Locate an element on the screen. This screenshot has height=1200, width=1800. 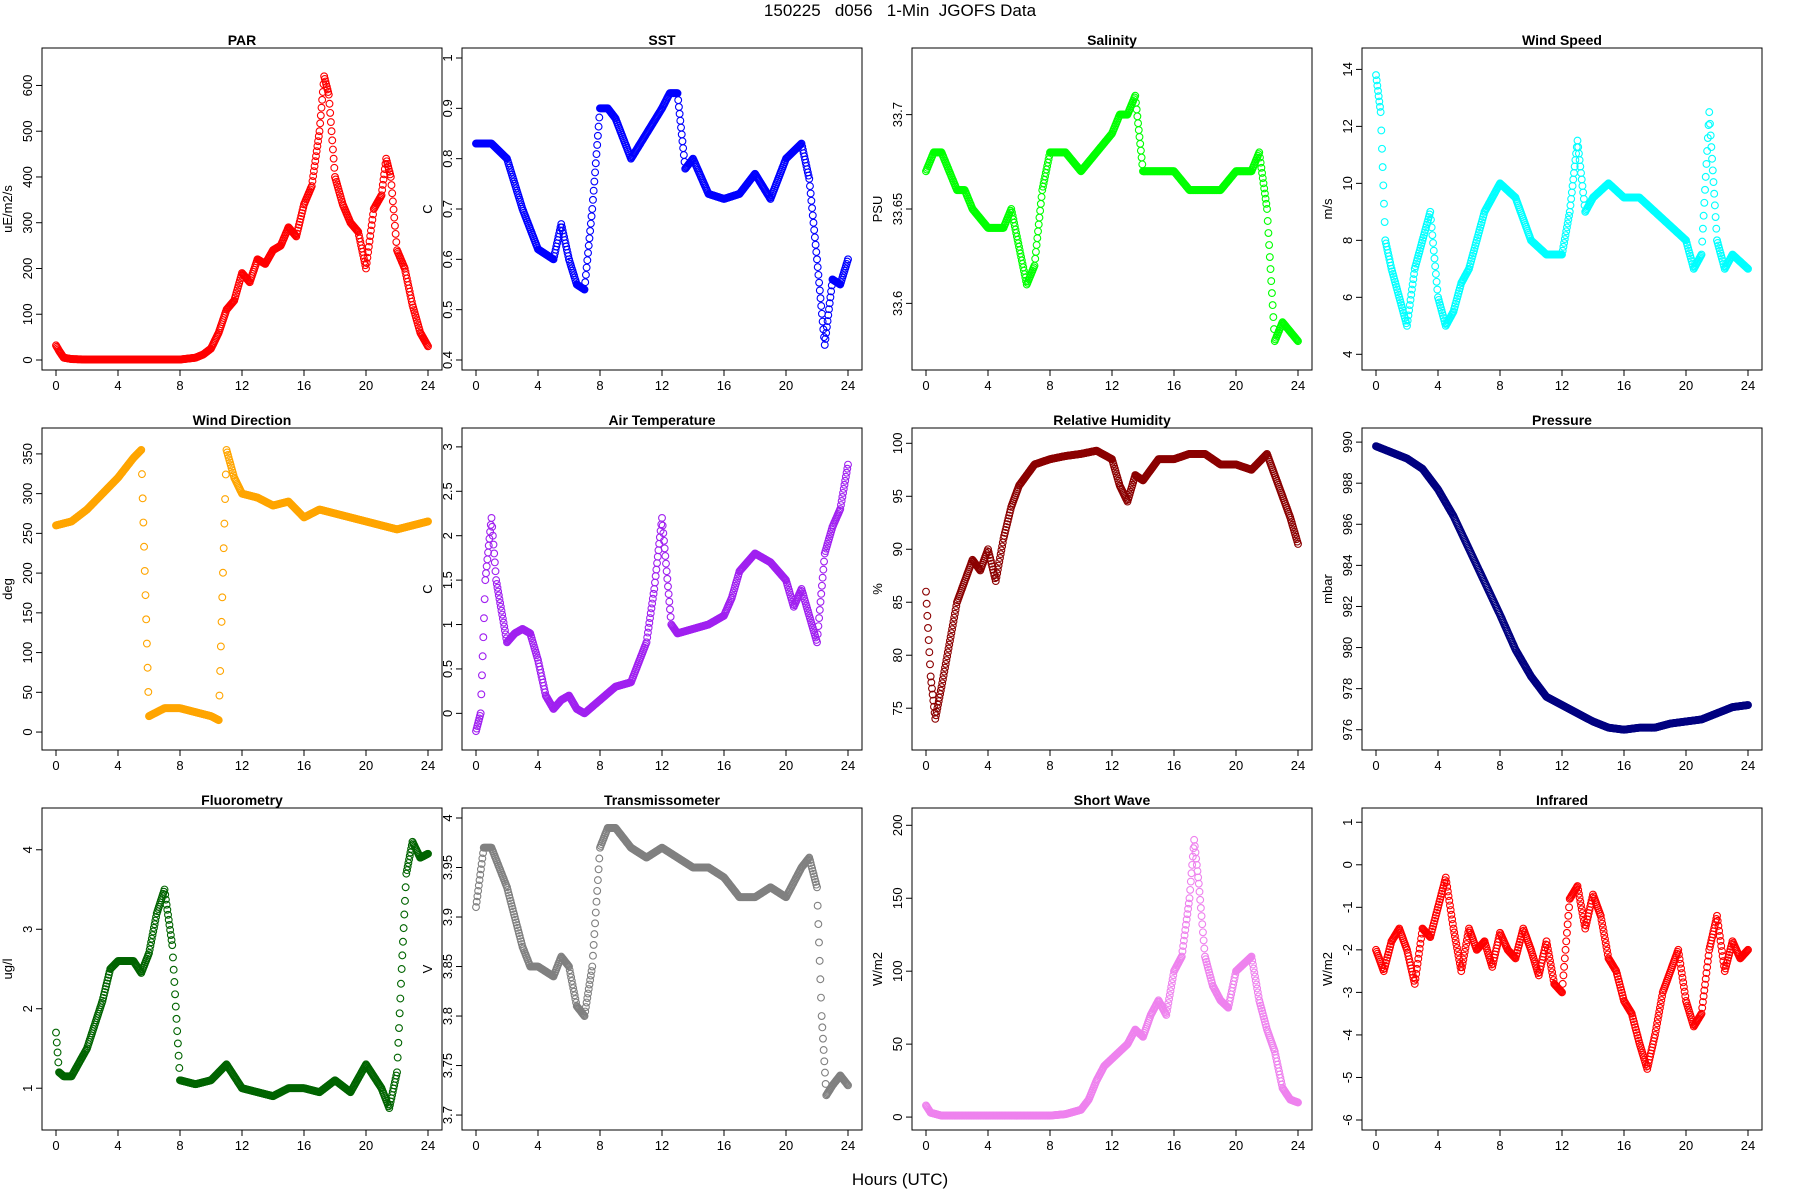
y-tick-label: 984 is located at coordinates (1347, 566).